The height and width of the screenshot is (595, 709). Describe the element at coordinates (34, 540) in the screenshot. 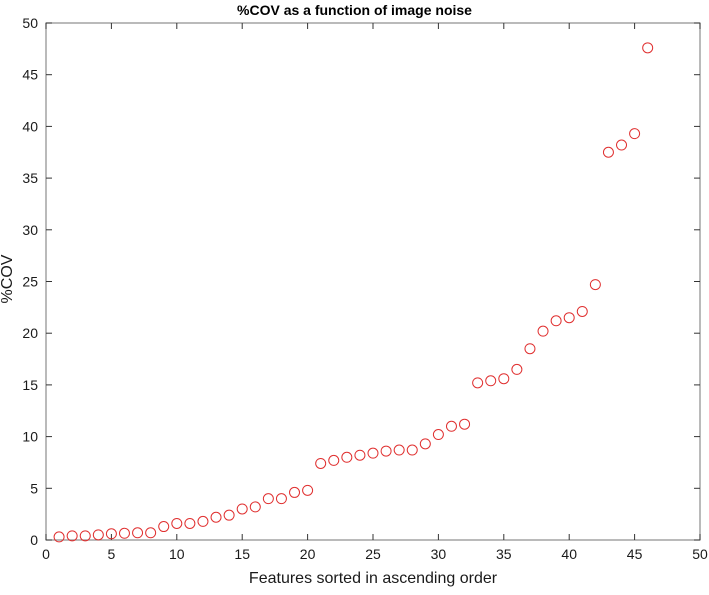

I see `y-tick-label: 0` at that location.